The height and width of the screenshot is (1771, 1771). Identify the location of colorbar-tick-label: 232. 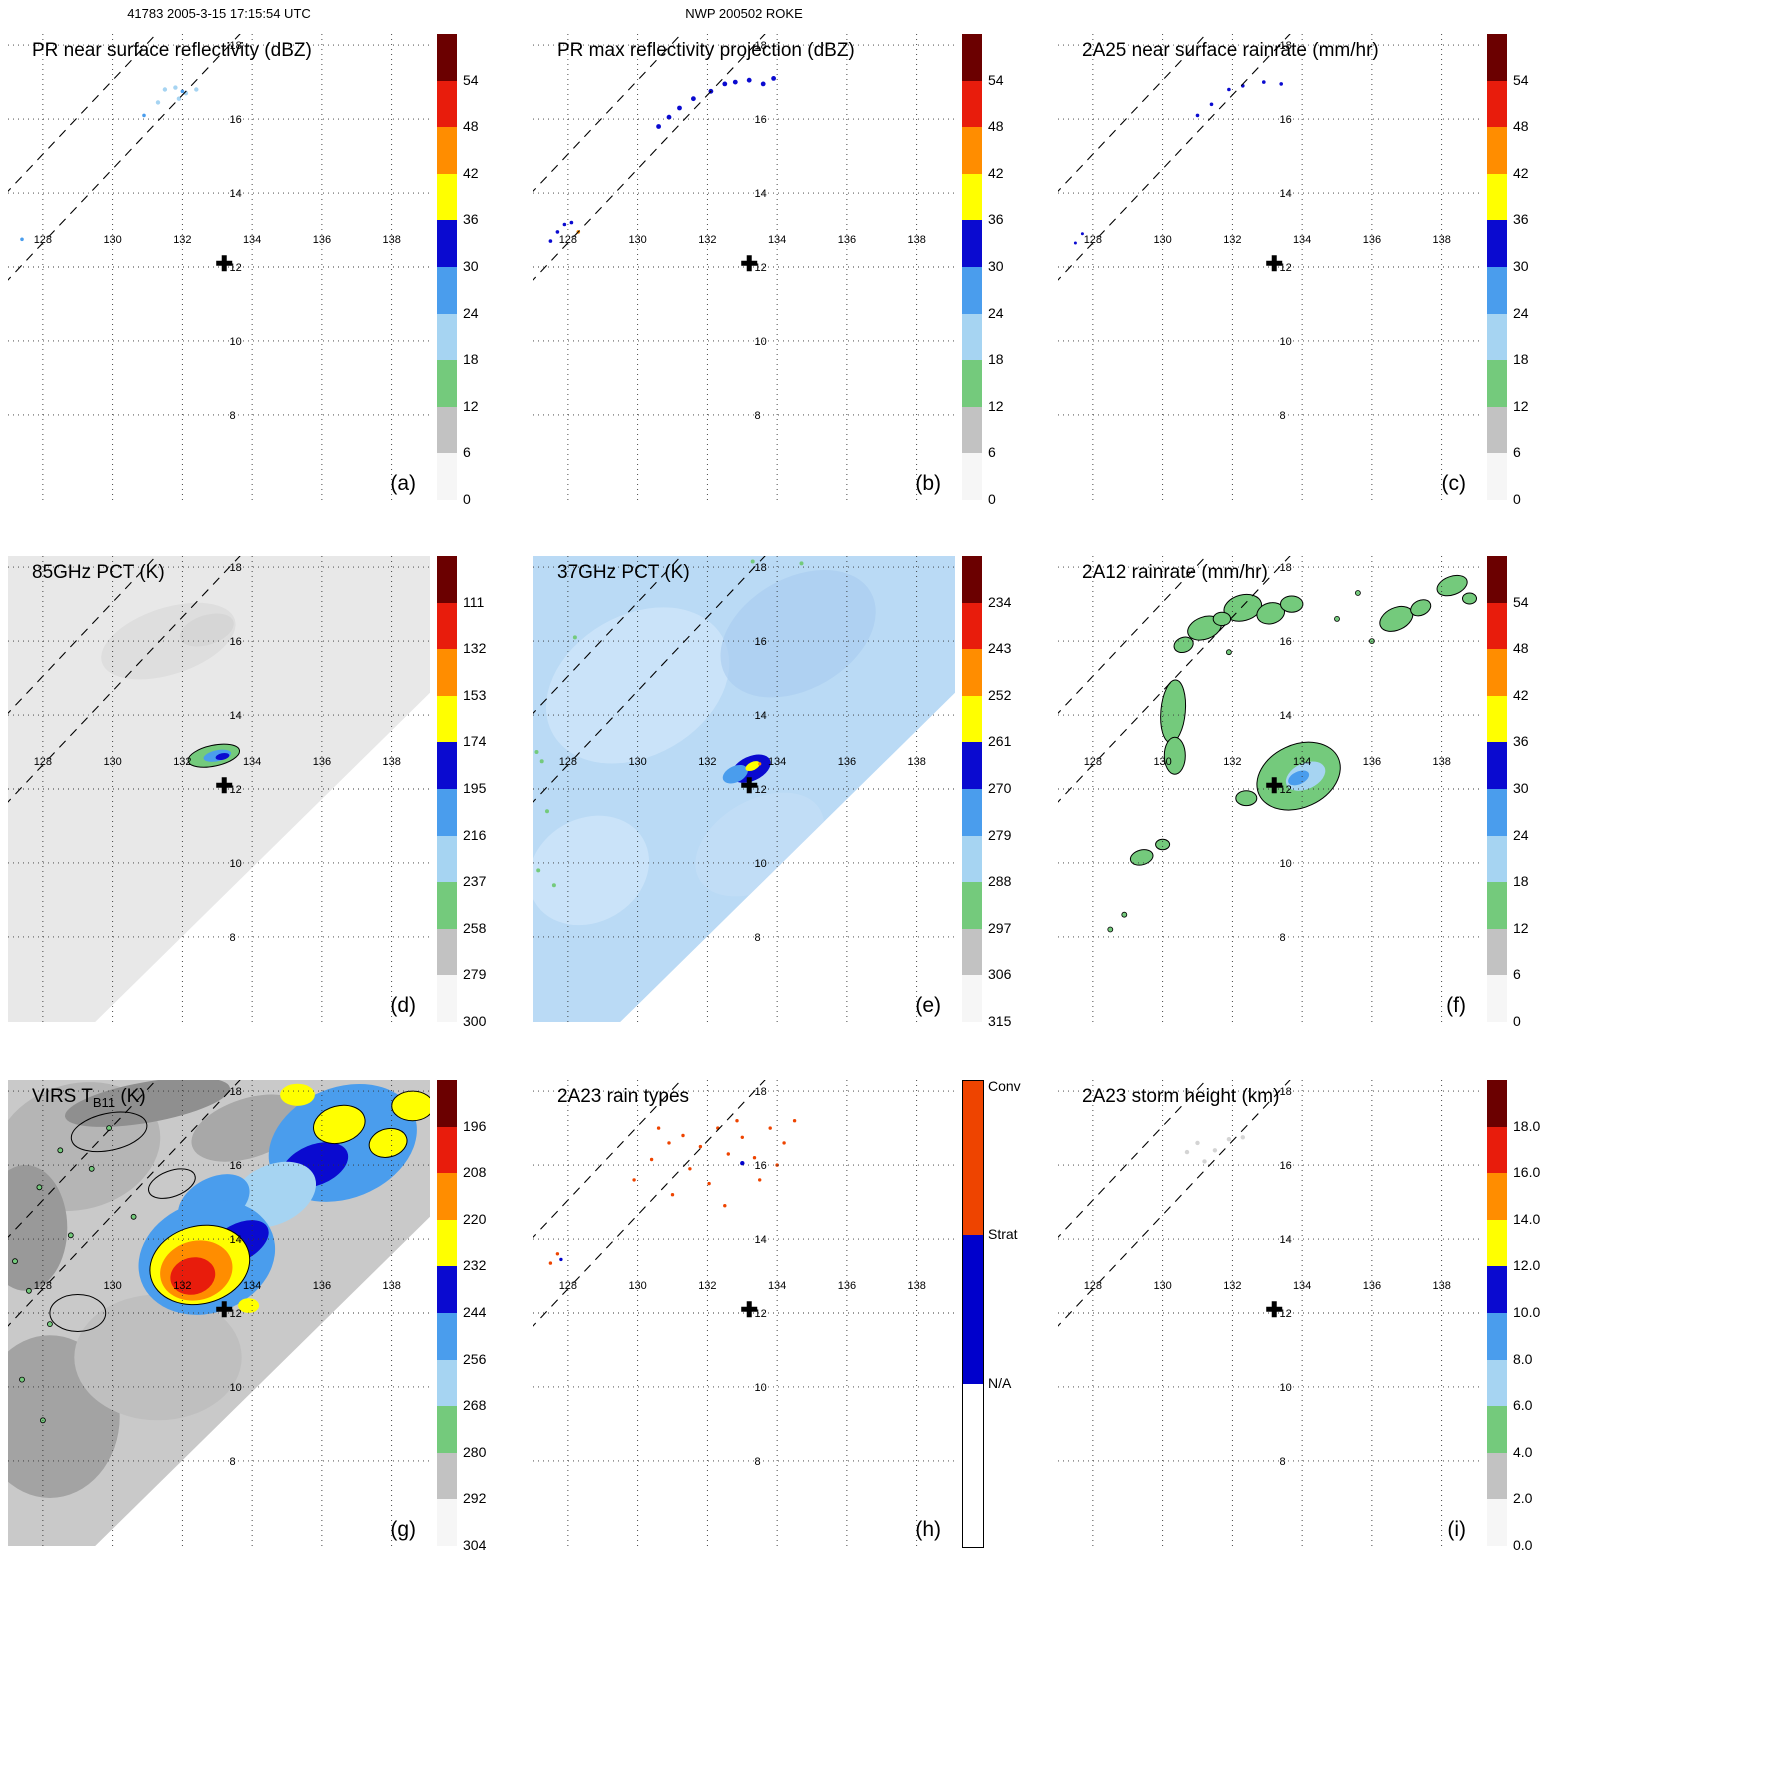
(475, 1265).